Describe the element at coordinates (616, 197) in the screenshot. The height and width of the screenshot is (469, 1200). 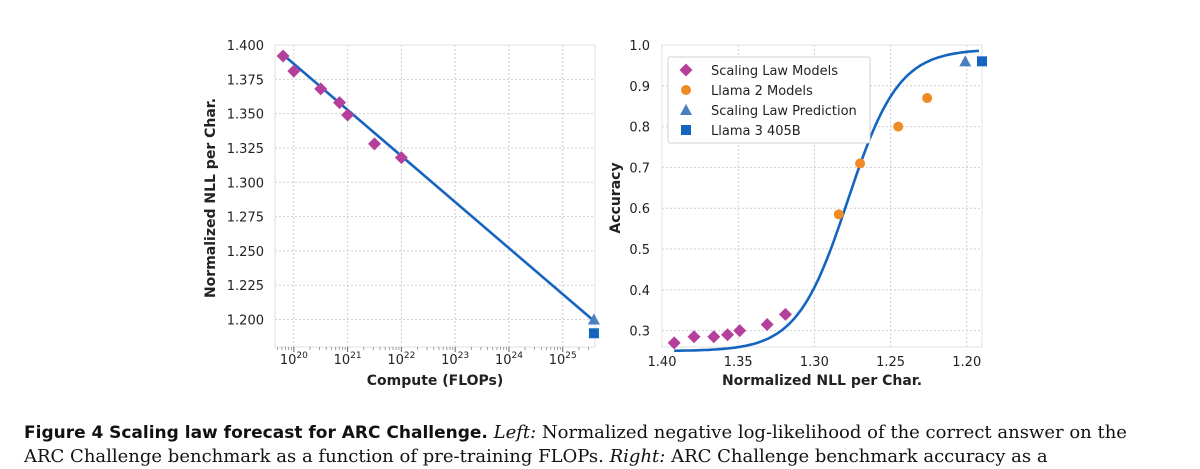
I see `right-y-axis-label: Accuracy` at that location.